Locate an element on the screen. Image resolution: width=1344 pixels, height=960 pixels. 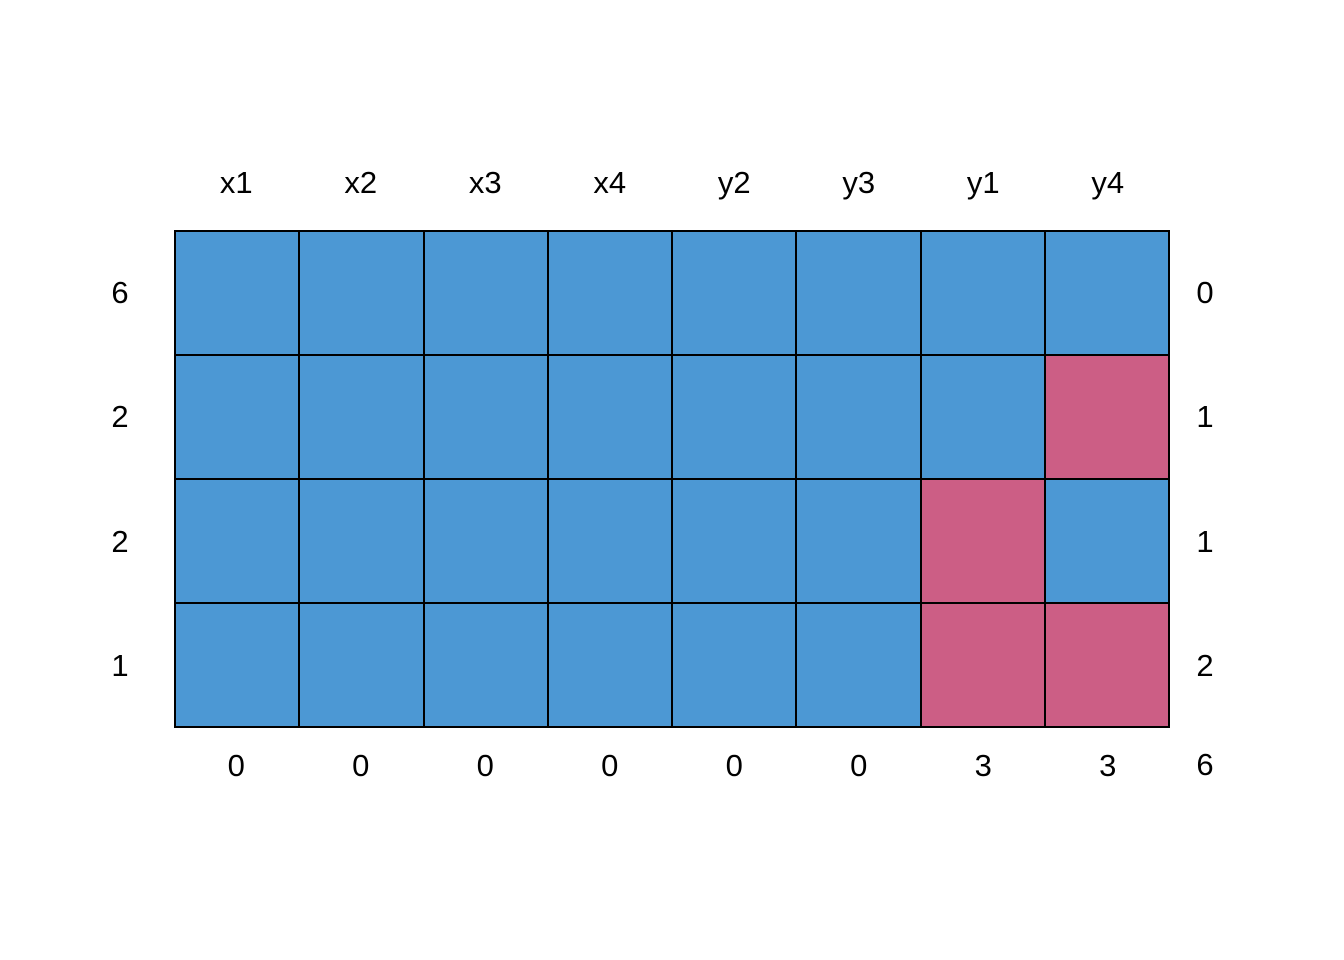
observed-cell-r3-x4 is located at coordinates (609, 665).